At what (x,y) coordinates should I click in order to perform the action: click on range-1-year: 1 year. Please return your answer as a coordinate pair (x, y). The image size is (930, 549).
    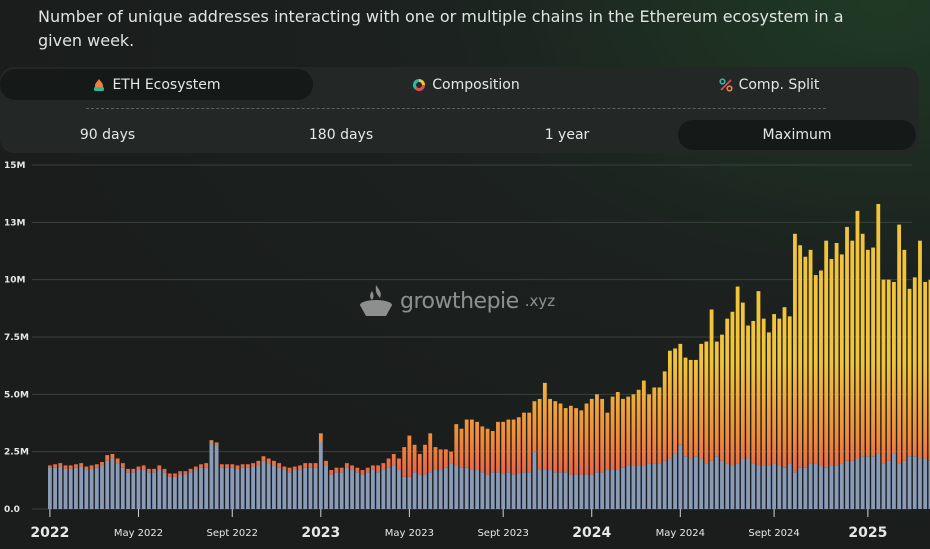
    Looking at the image, I should click on (567, 135).